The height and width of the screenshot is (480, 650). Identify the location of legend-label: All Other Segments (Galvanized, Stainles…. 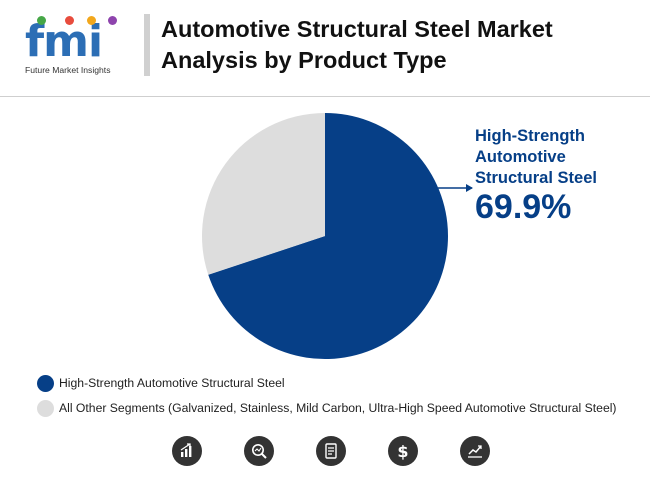
(338, 408).